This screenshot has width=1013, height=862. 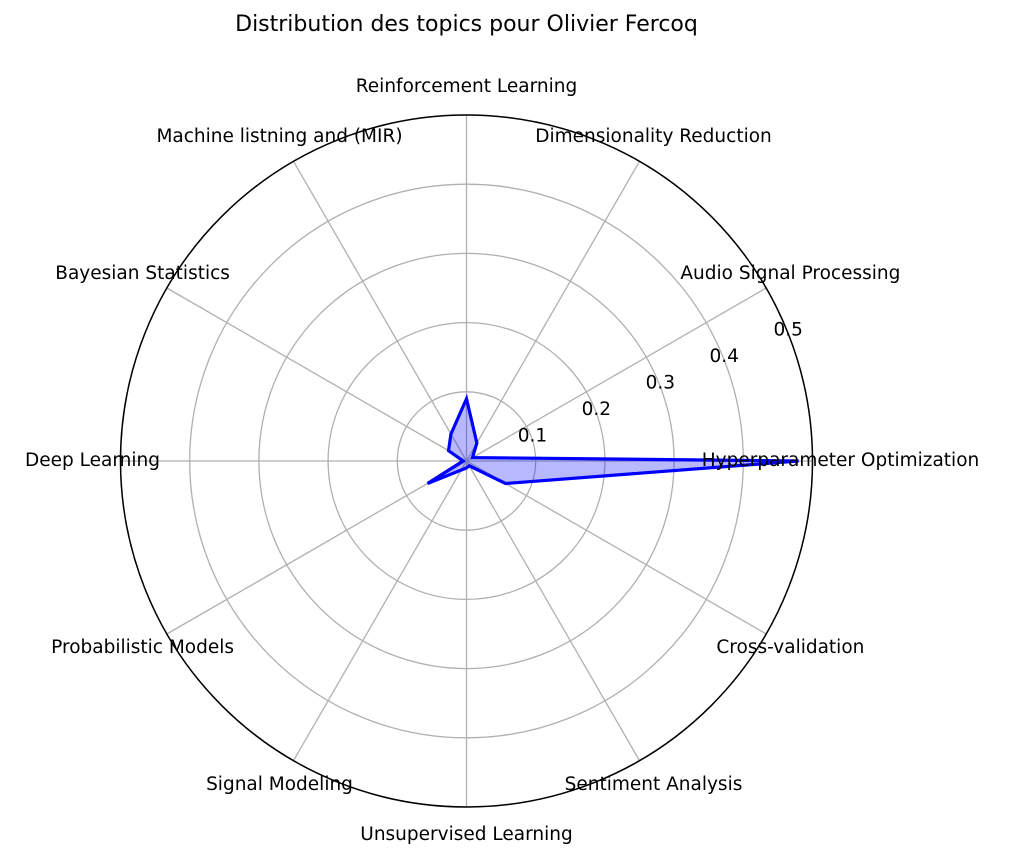 What do you see at coordinates (532, 436) in the screenshot?
I see `radial-tick-label: 0.1` at bounding box center [532, 436].